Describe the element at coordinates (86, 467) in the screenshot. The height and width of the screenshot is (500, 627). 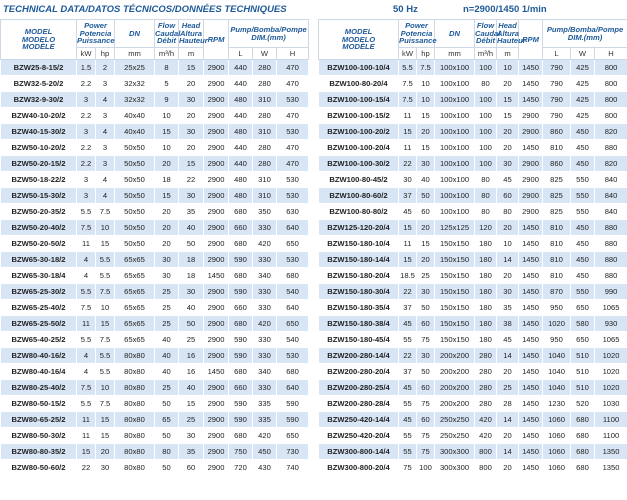
I see `value-cell: 22` at that location.